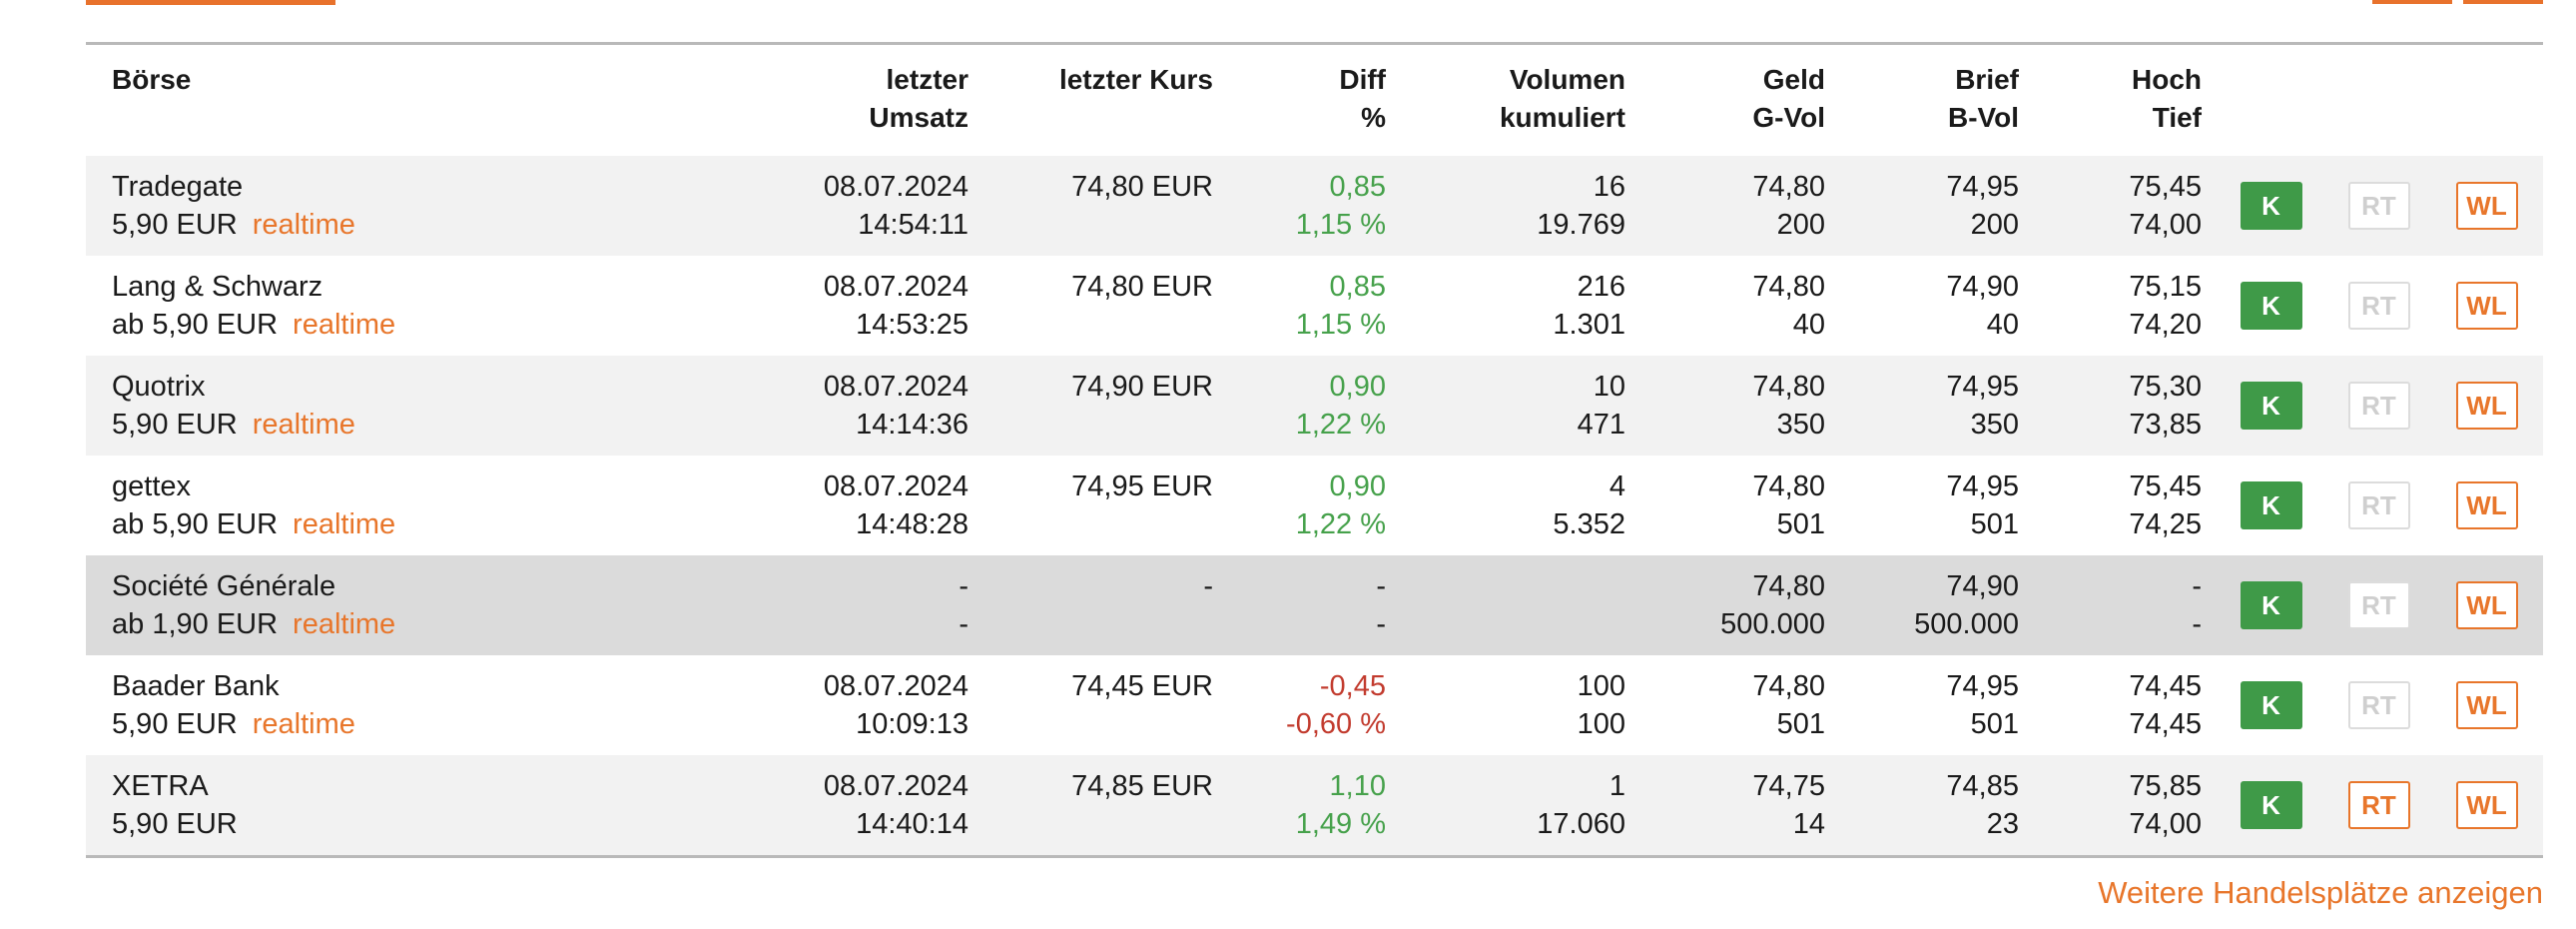 This screenshot has height=929, width=2576. Describe the element at coordinates (1788, 117) in the screenshot. I see `column-header-label: G-Vol` at that location.